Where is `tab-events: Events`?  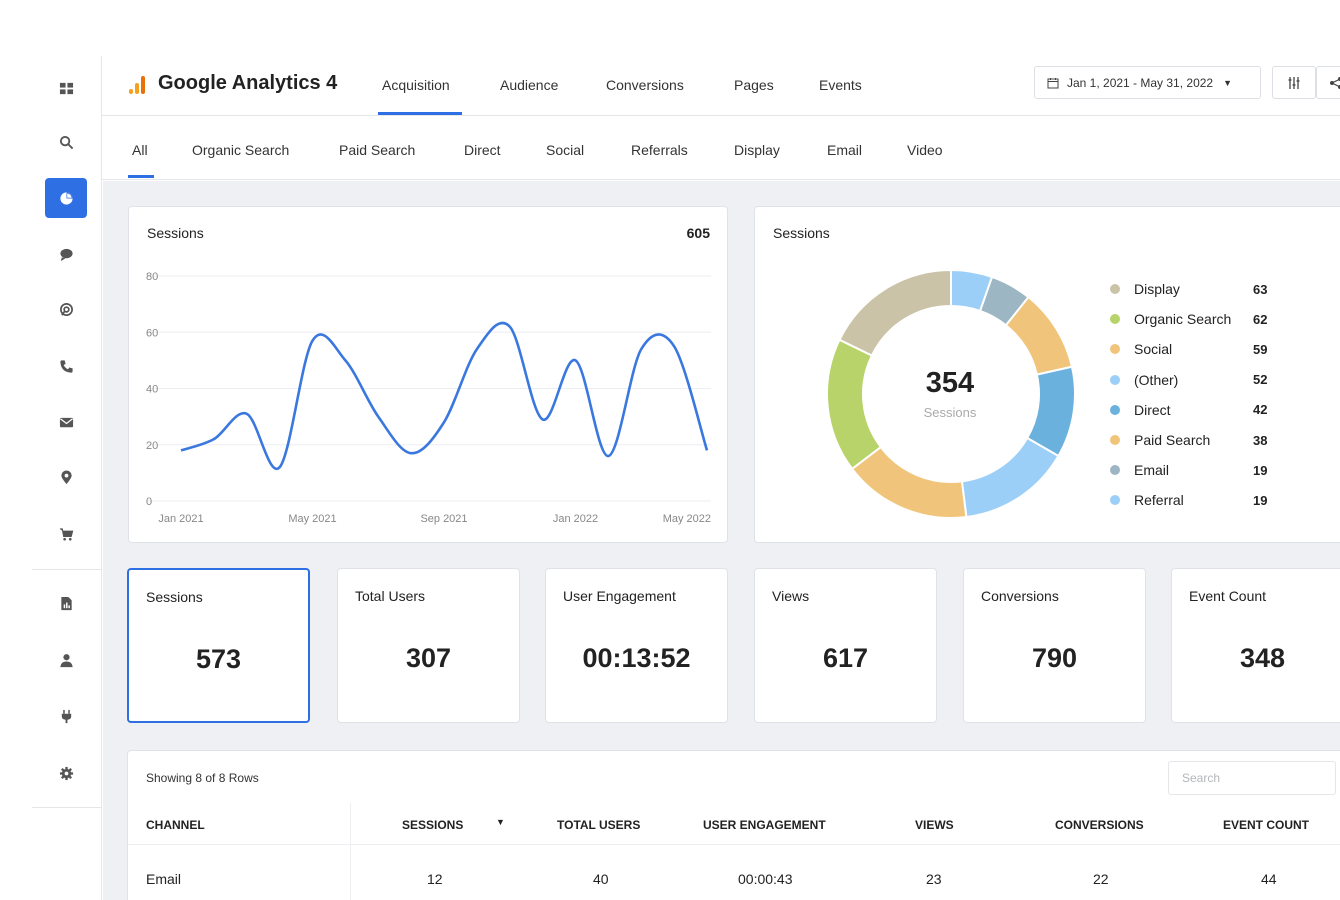
tab-events: Events is located at coordinates (840, 85).